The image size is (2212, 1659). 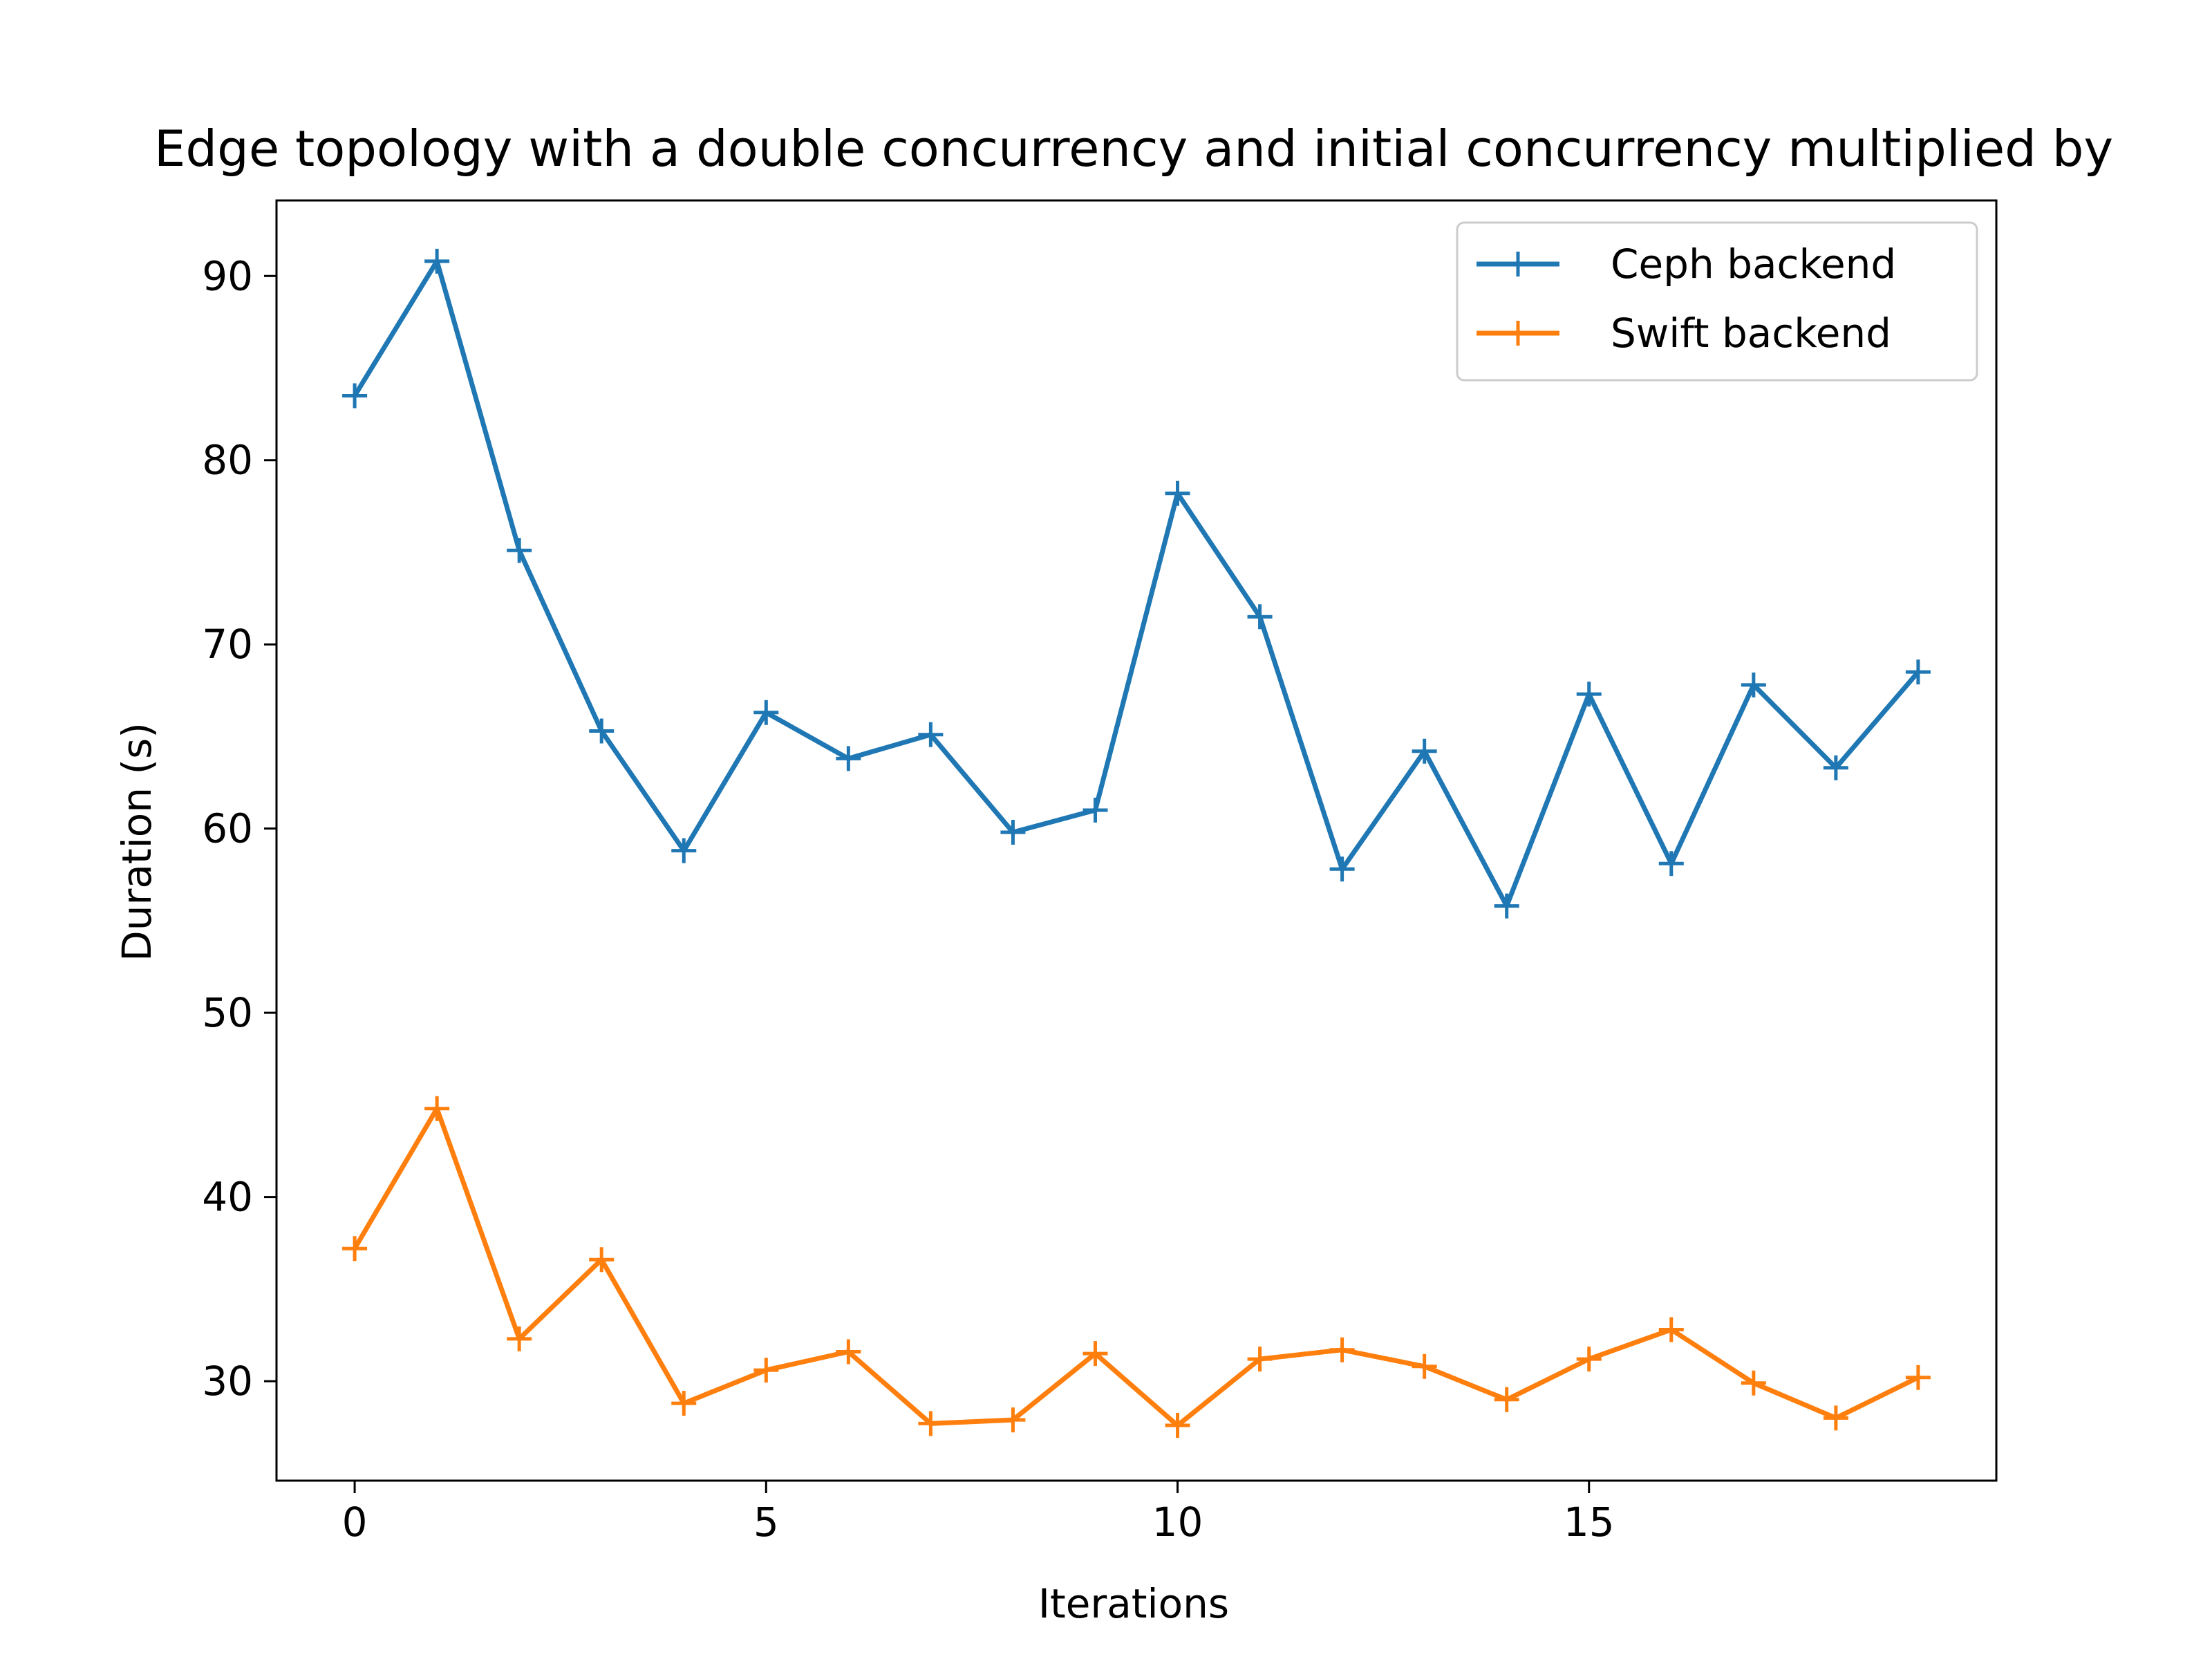 What do you see at coordinates (228, 460) in the screenshot?
I see `y-tick-label: 80` at bounding box center [228, 460].